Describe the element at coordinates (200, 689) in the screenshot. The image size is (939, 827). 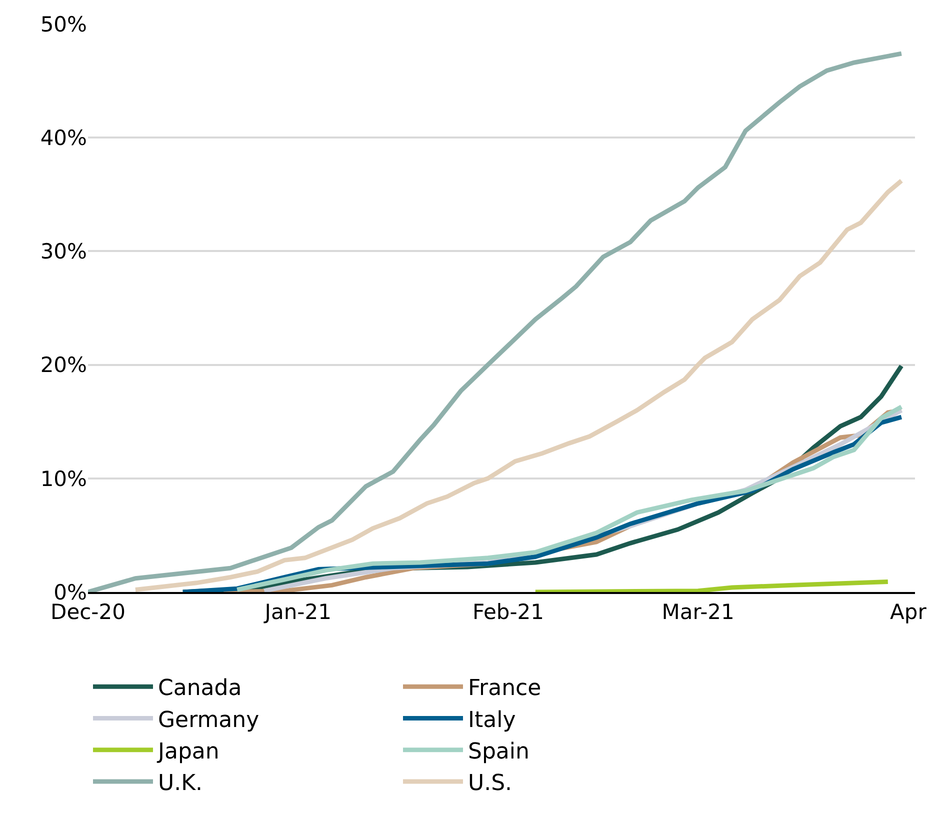
I see `legend-label: Canada` at that location.